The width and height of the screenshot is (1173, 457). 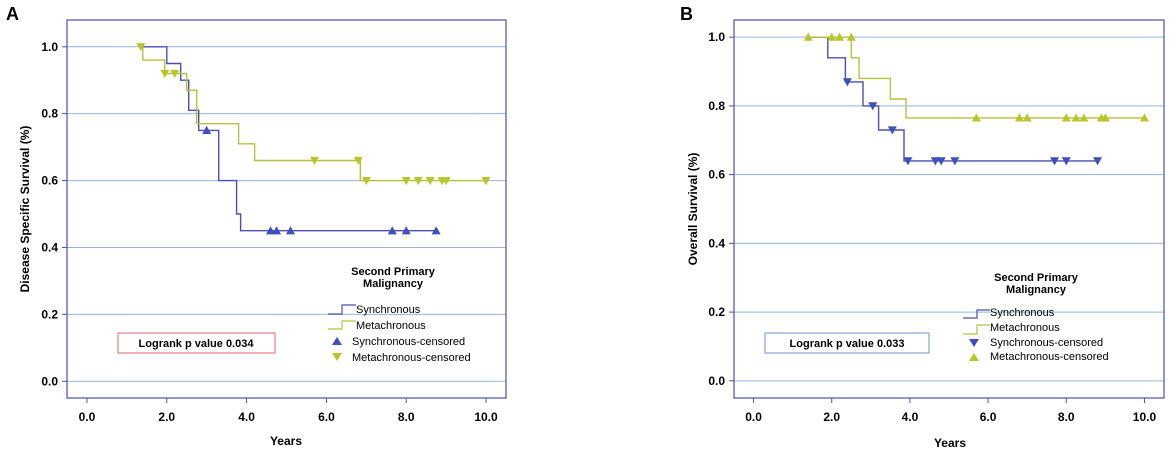 What do you see at coordinates (1145, 417) in the screenshot?
I see `panel-b-x-tick-label: 10.0` at bounding box center [1145, 417].